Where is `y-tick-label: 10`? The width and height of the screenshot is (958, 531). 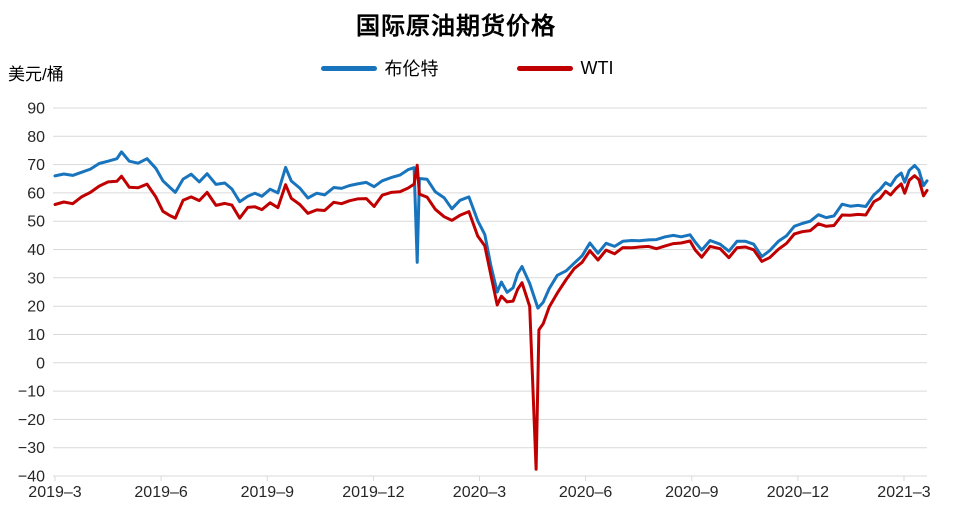 y-tick-label: 10 is located at coordinates (36, 335).